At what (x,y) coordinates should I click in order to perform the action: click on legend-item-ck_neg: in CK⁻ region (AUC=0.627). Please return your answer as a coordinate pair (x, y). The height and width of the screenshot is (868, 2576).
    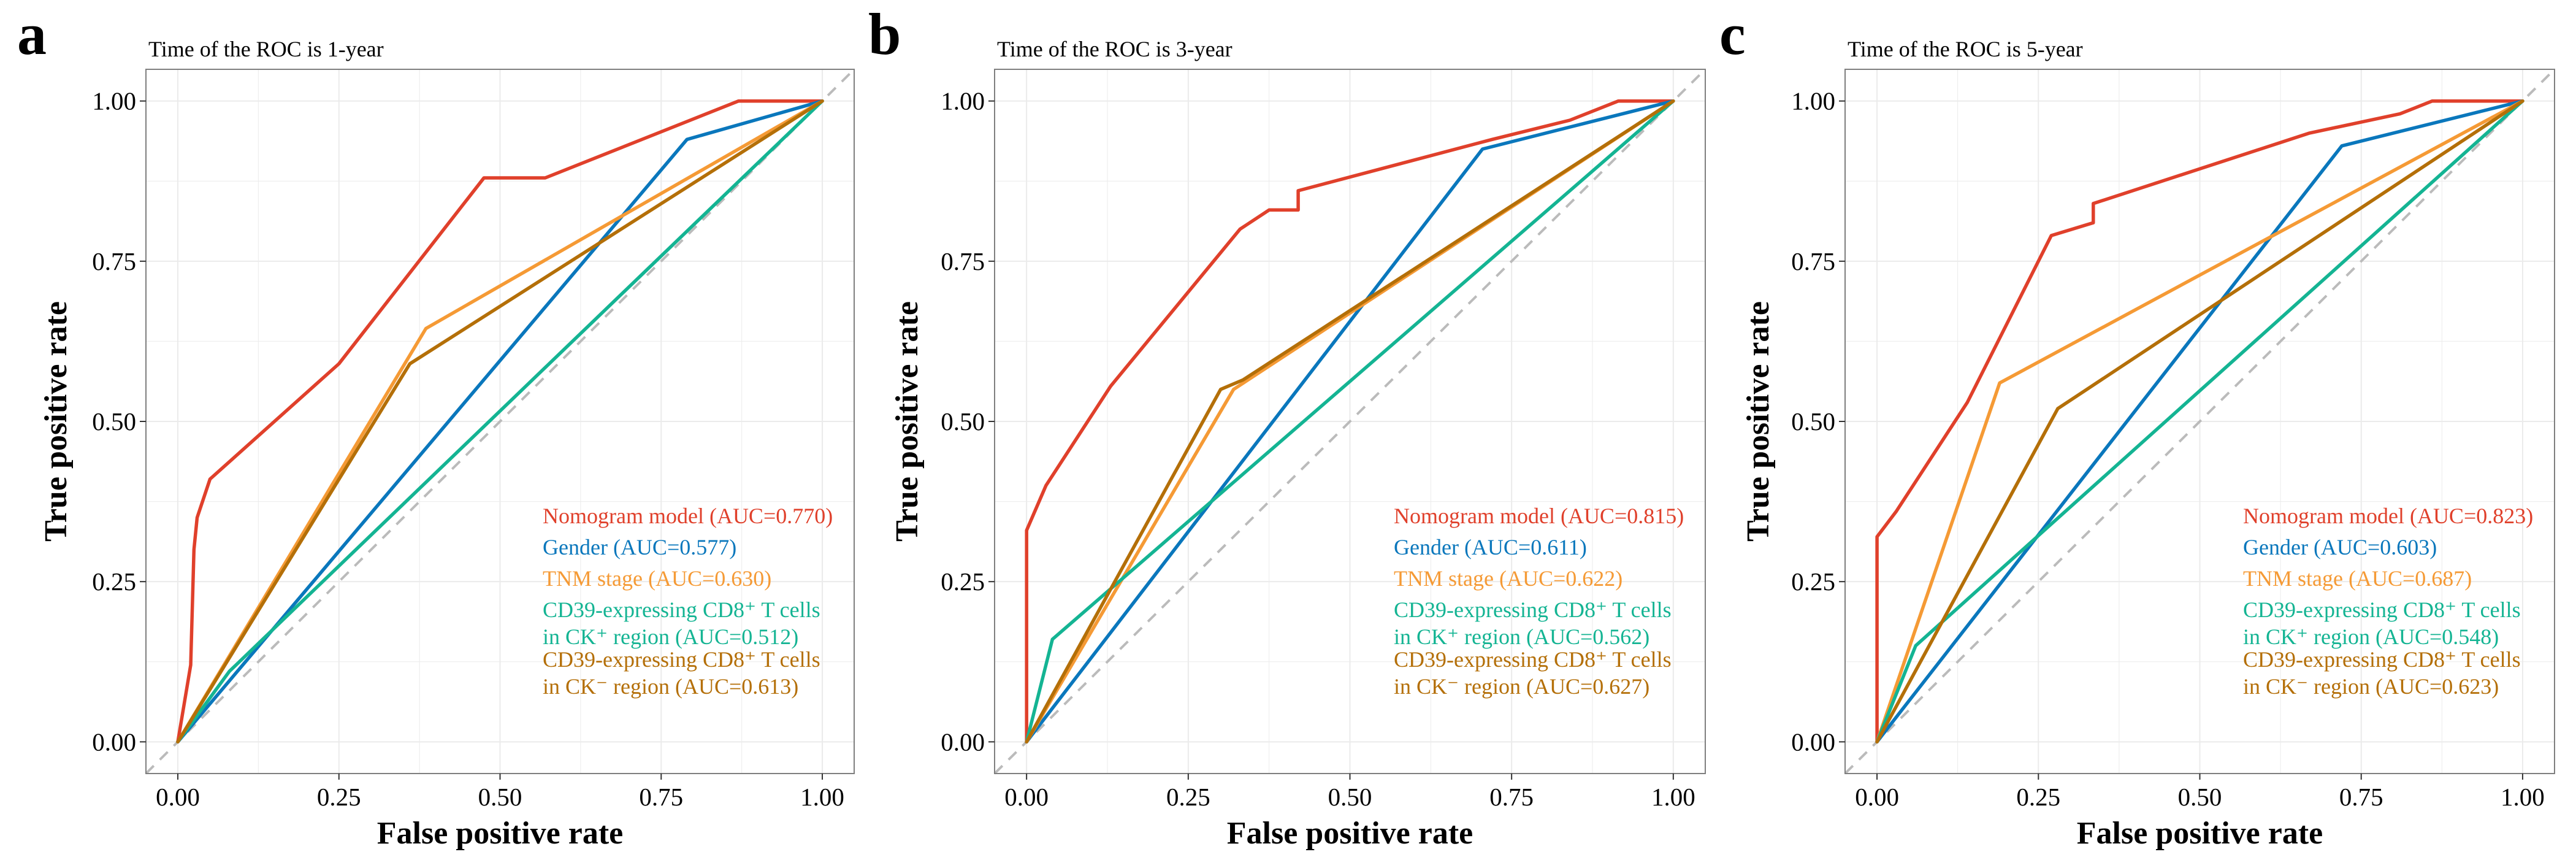
    Looking at the image, I should click on (1521, 686).